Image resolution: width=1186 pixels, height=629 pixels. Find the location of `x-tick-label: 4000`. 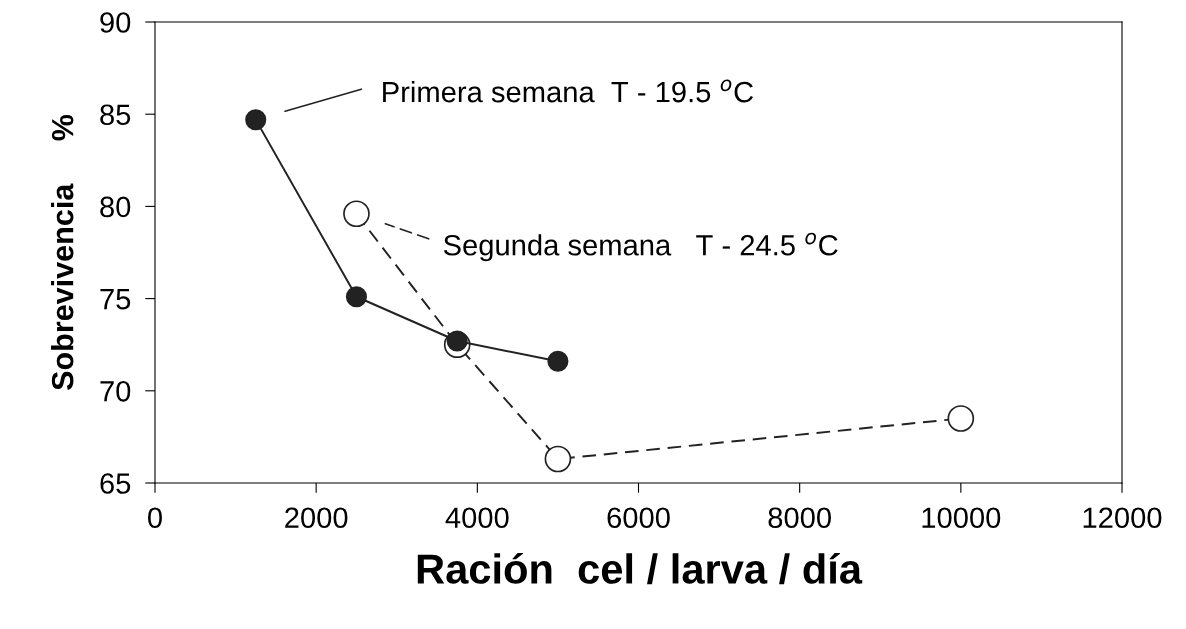

x-tick-label: 4000 is located at coordinates (477, 518).